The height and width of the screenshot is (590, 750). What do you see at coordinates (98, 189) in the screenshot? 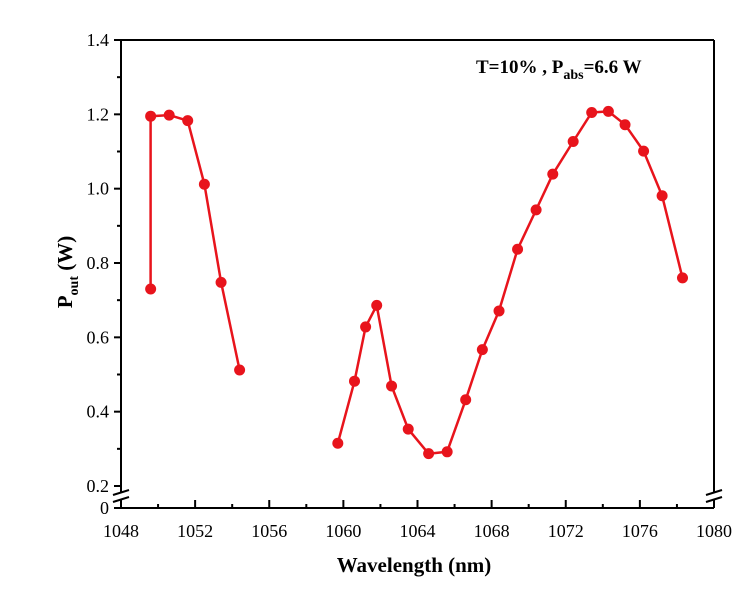
I see `y-tick-label: 1.0` at bounding box center [98, 189].